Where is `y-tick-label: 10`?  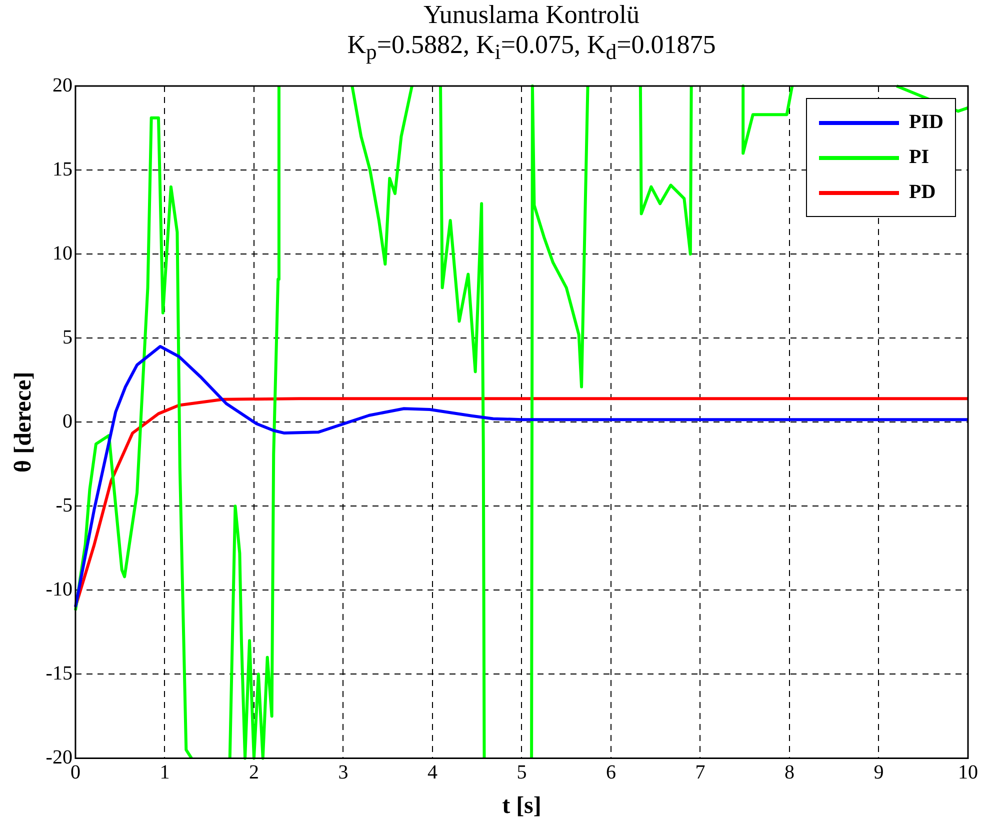
y-tick-label: 10 is located at coordinates (62, 253).